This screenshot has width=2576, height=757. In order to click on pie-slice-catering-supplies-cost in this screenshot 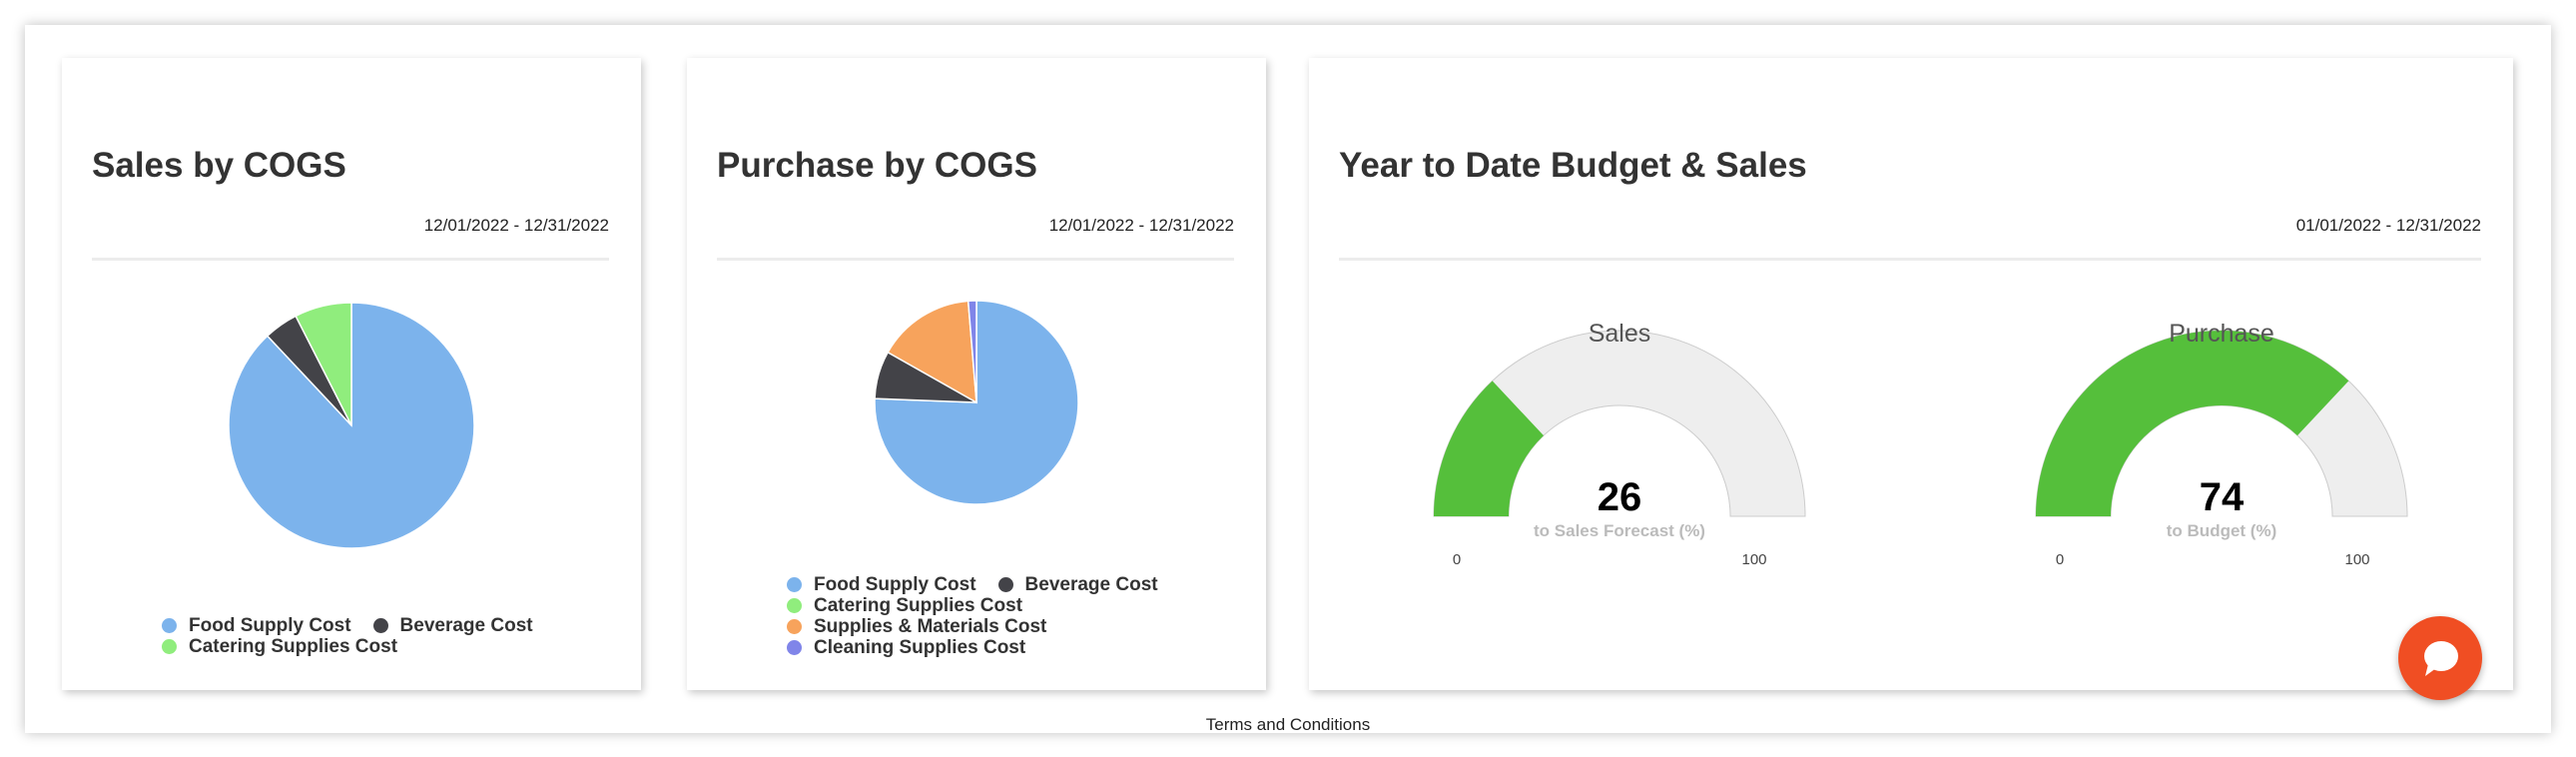, I will do `click(323, 364)`.